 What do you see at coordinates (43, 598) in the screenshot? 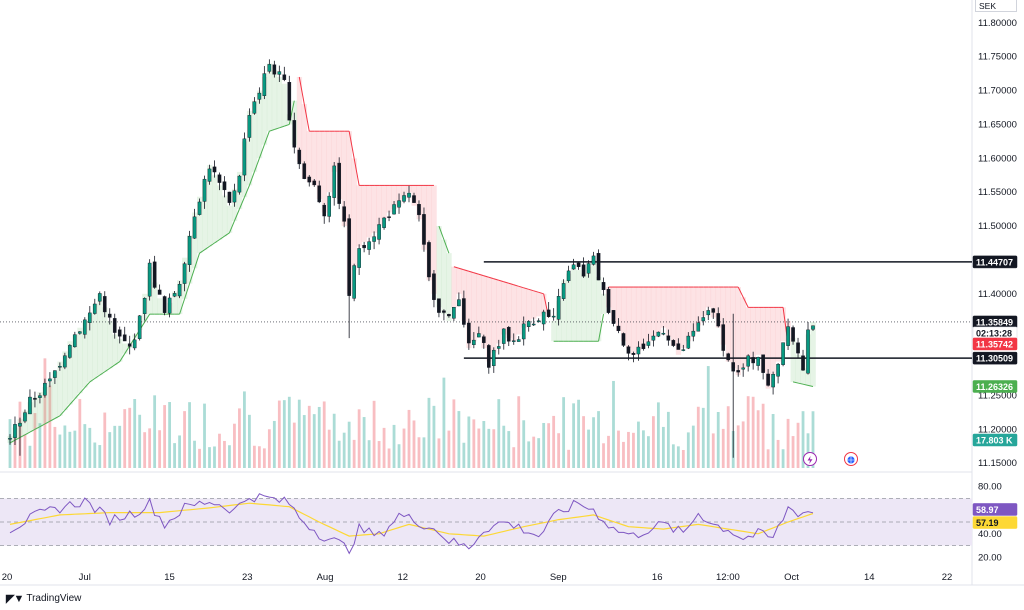
I see `tradingview-watermark: ◤▼ TradingView` at bounding box center [43, 598].